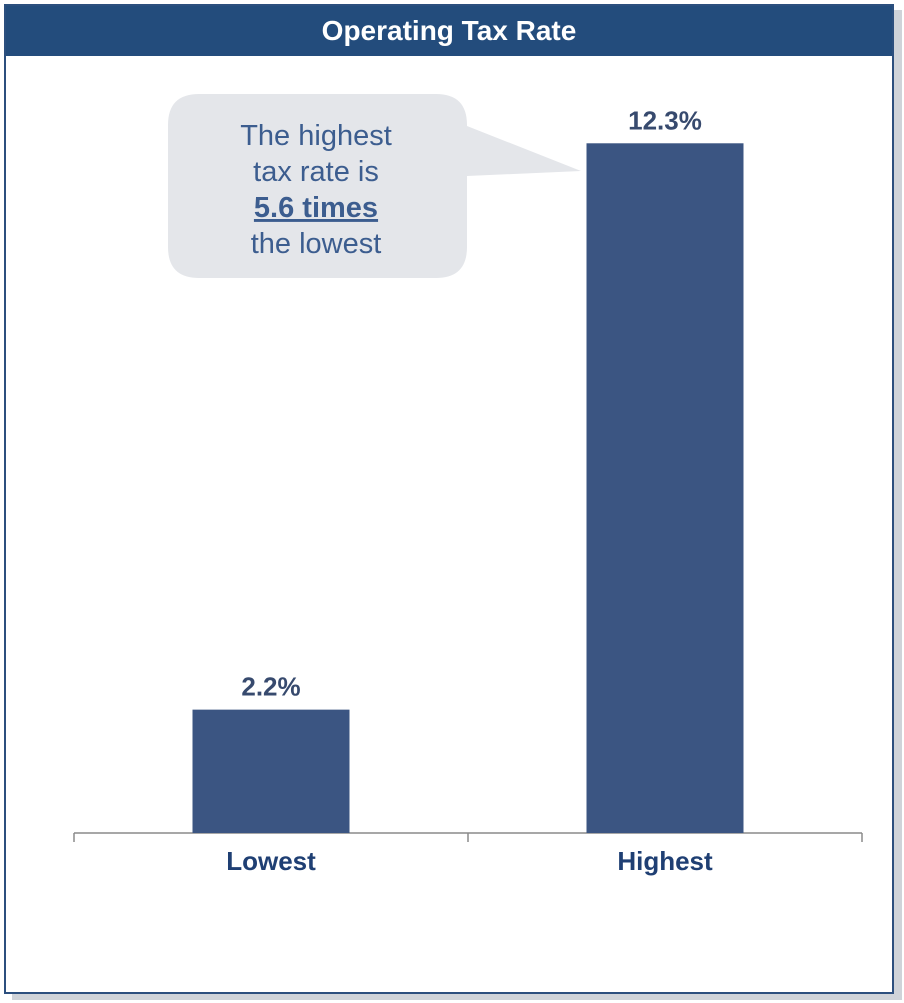 This screenshot has height=1003, width=904. I want to click on bar-highest, so click(665, 488).